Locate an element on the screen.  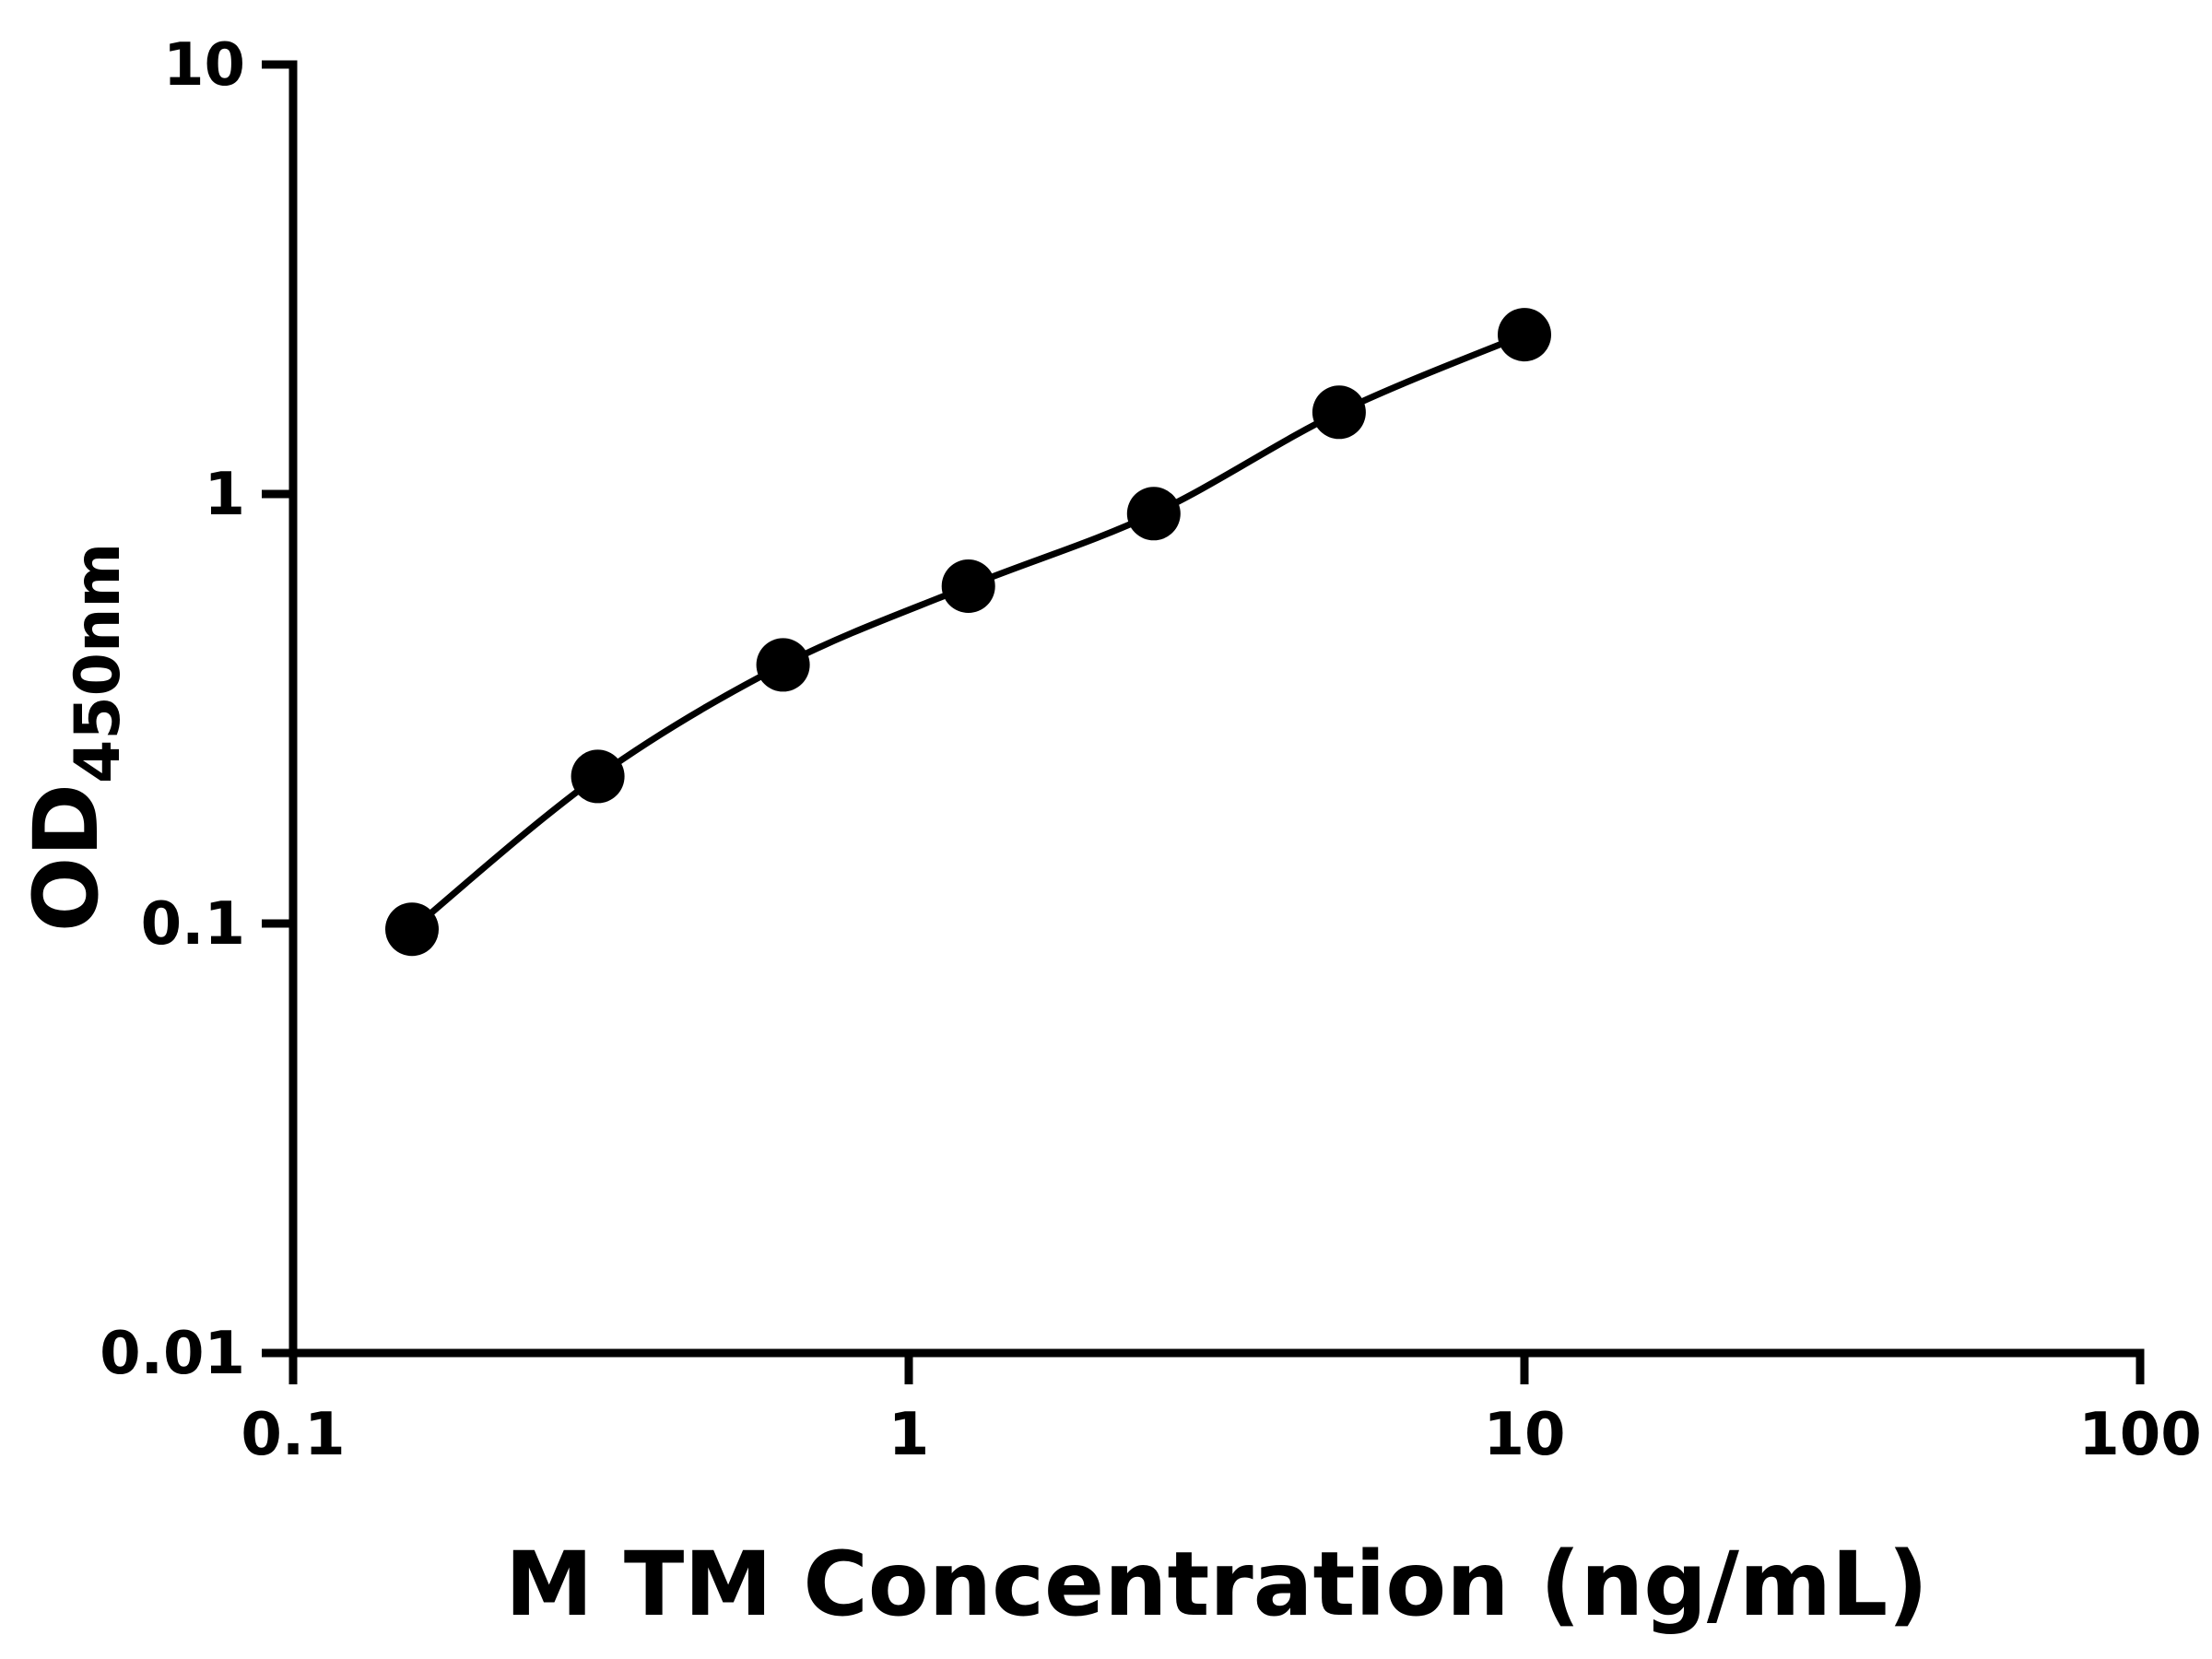
y-axis-title: OD450nm is located at coordinates (75, 738).